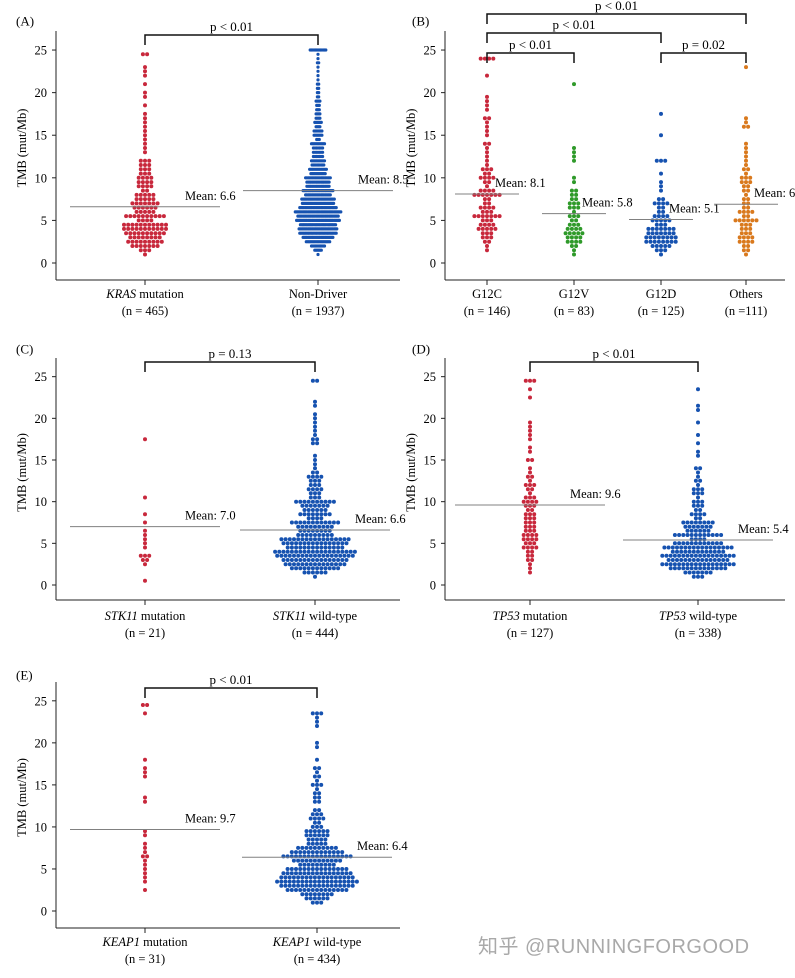 Image resolution: width=795 pixels, height=978 pixels. I want to click on x-tick-label: TP53 wild-type, so click(698, 616).